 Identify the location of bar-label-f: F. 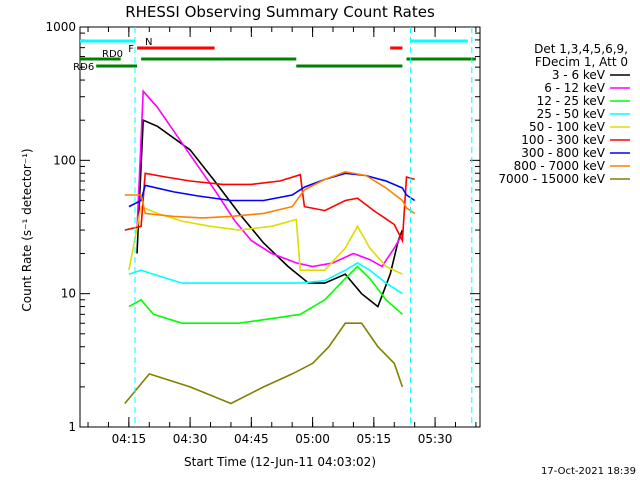
(131, 49).